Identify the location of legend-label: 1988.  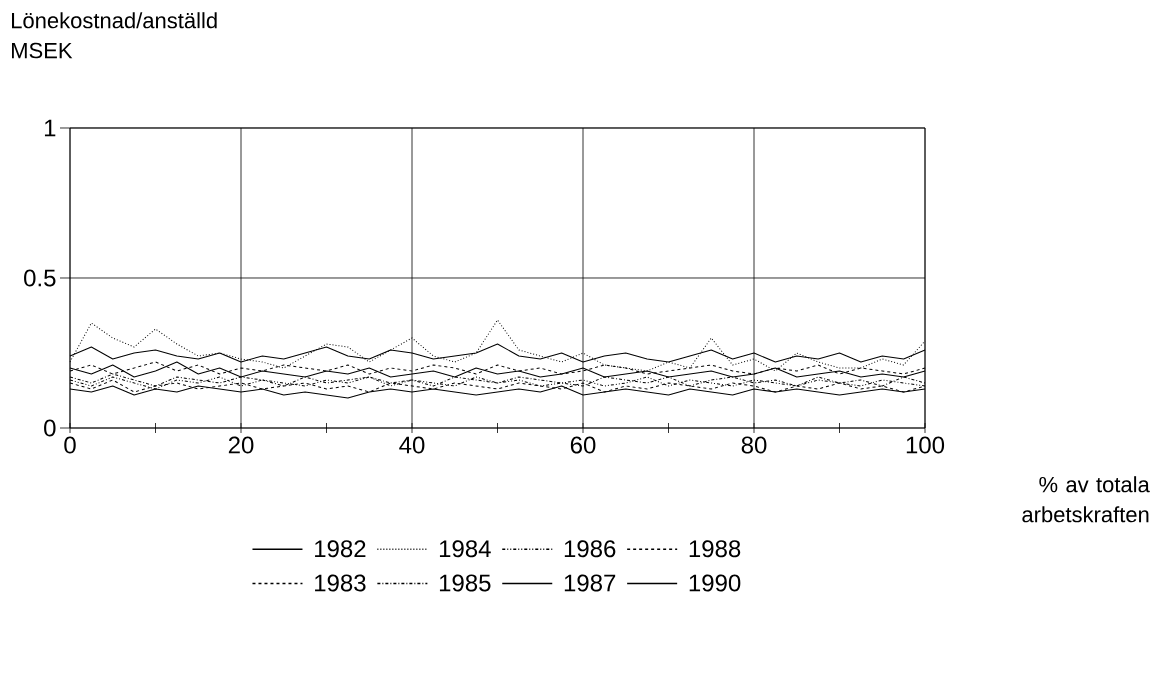
(715, 549).